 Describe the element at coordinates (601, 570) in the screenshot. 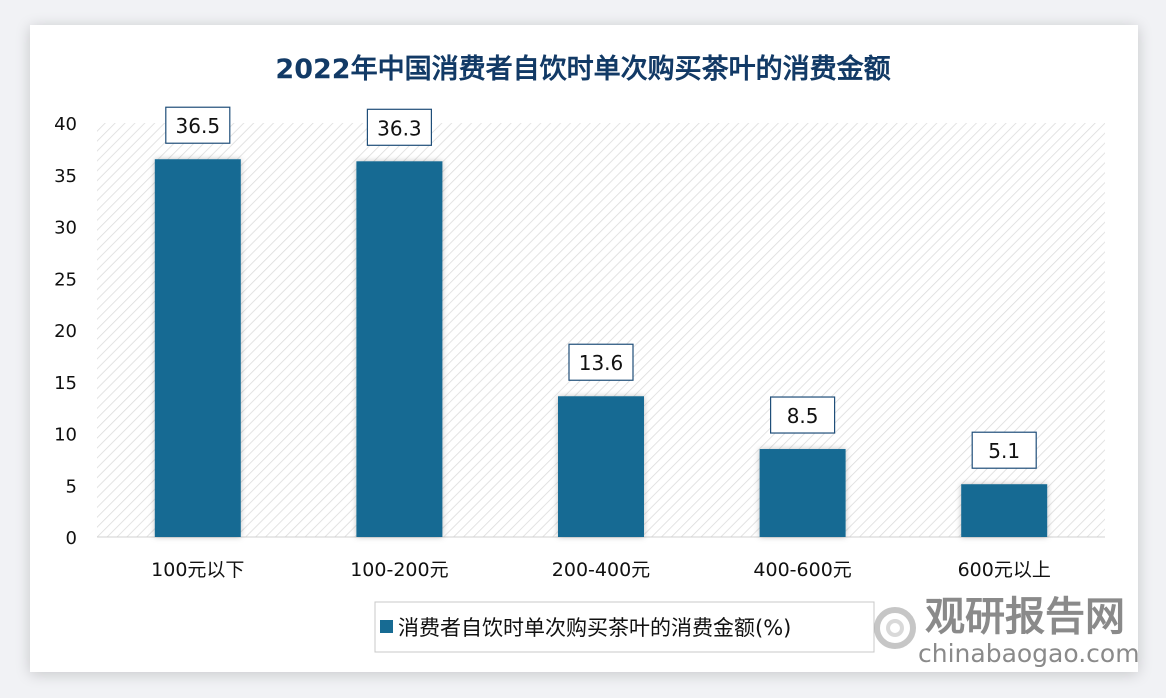

I see `x-tick-label: 200-400元` at that location.